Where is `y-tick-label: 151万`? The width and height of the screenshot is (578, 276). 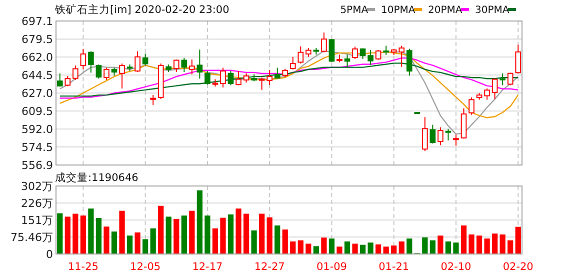
y-tick-label: 151万 is located at coordinates (37, 220).